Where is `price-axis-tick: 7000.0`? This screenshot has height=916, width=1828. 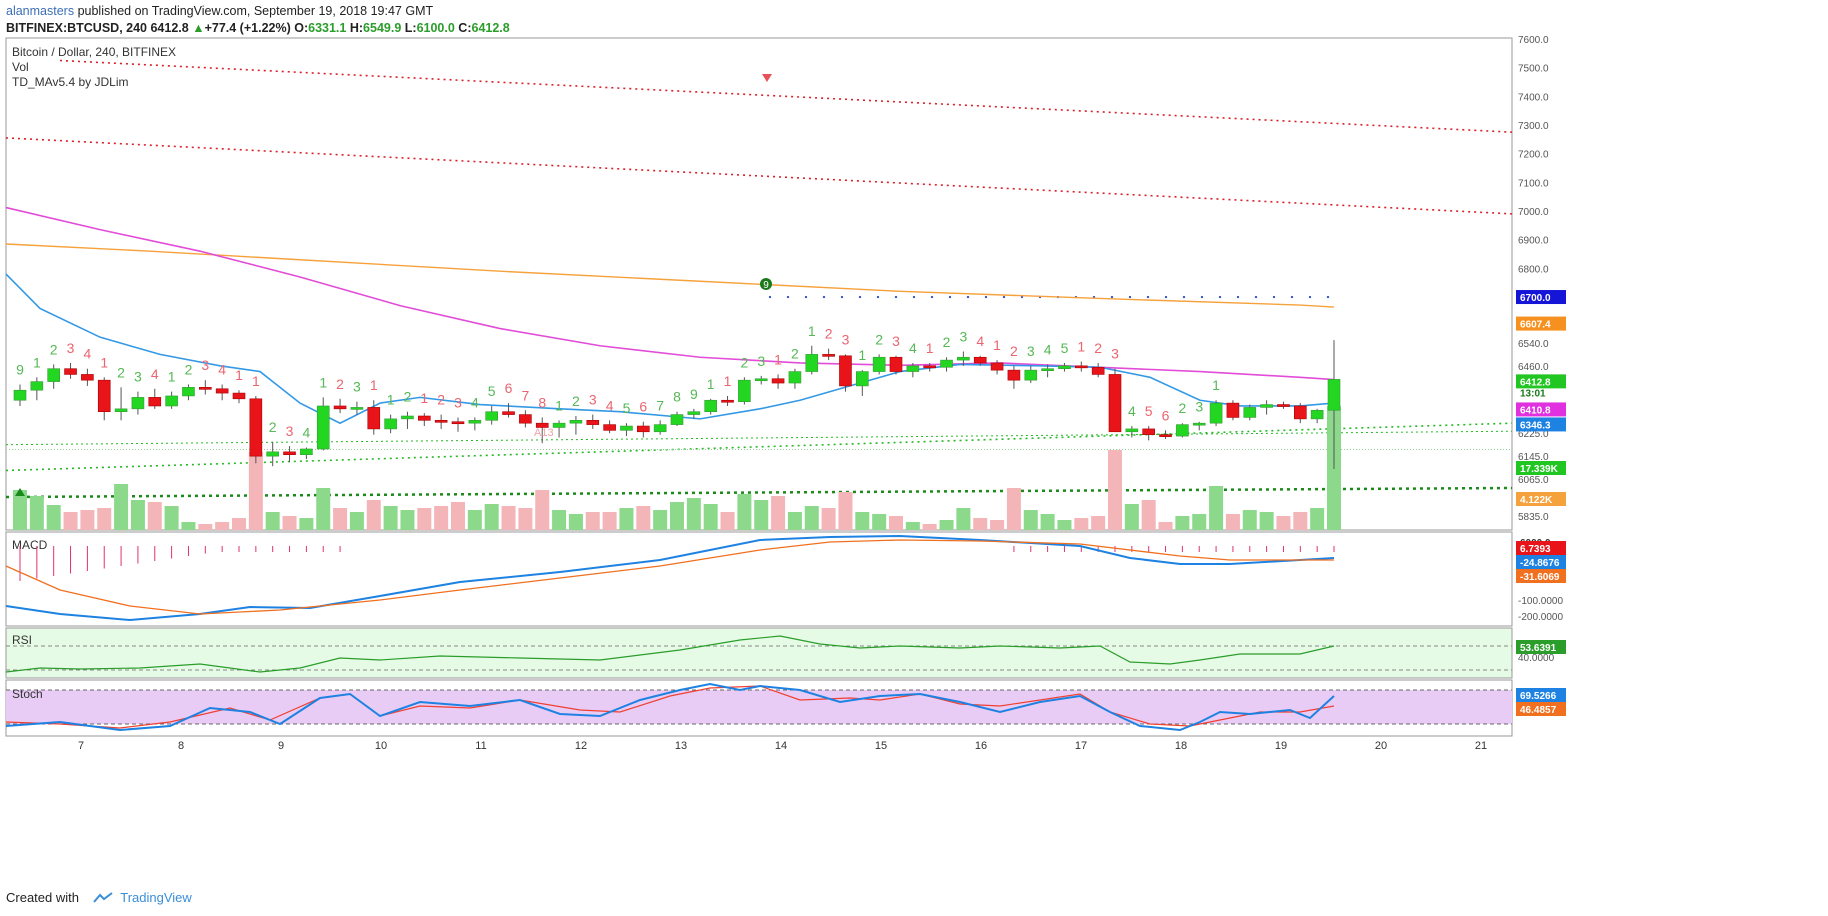 price-axis-tick: 7000.0 is located at coordinates (1533, 212).